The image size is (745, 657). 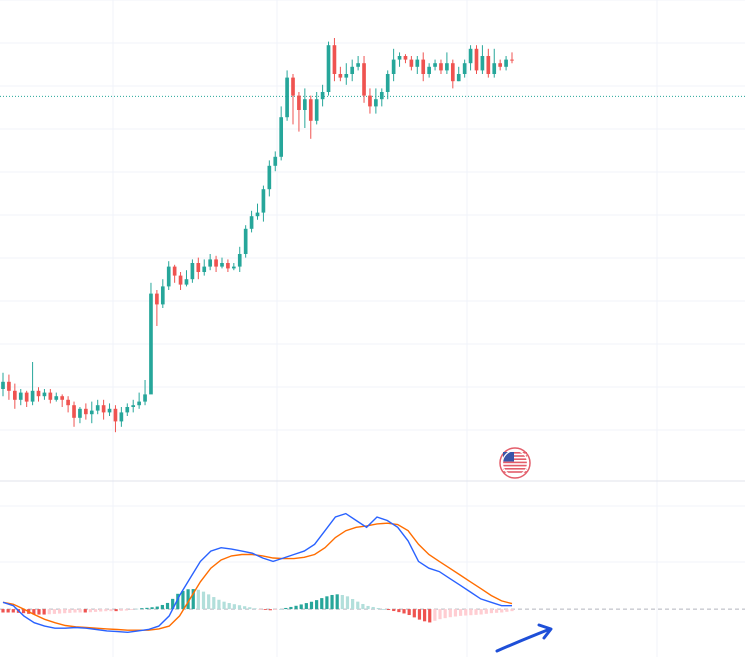 I want to click on us-flag-icon, so click(x=515, y=463).